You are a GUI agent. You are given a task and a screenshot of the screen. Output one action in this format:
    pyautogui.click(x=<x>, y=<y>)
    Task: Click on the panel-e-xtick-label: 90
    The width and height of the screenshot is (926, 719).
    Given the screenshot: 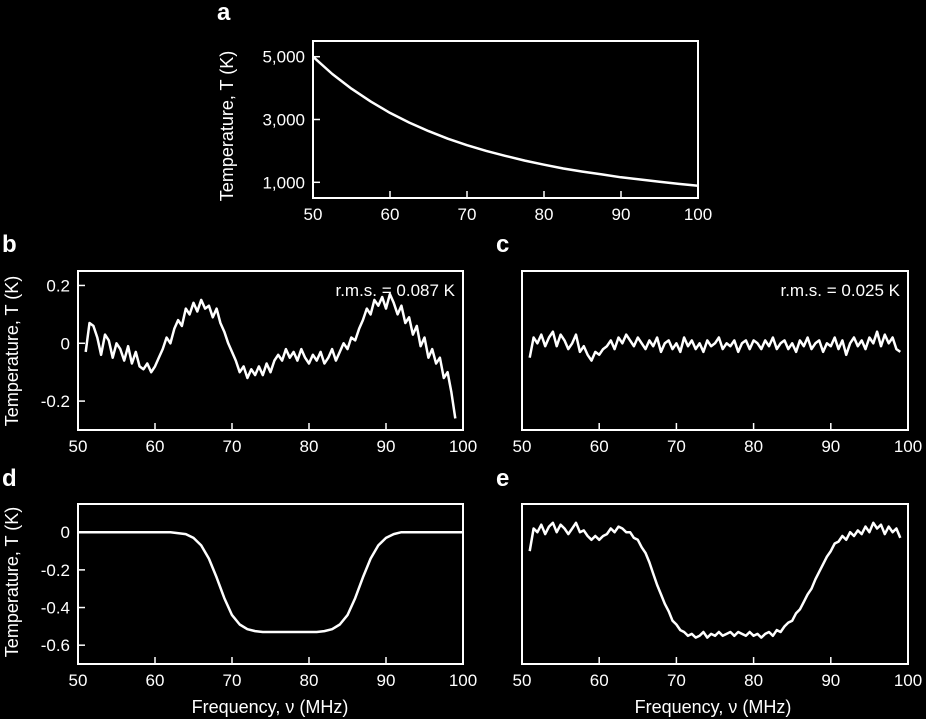 What is the action you would take?
    pyautogui.click(x=830, y=680)
    